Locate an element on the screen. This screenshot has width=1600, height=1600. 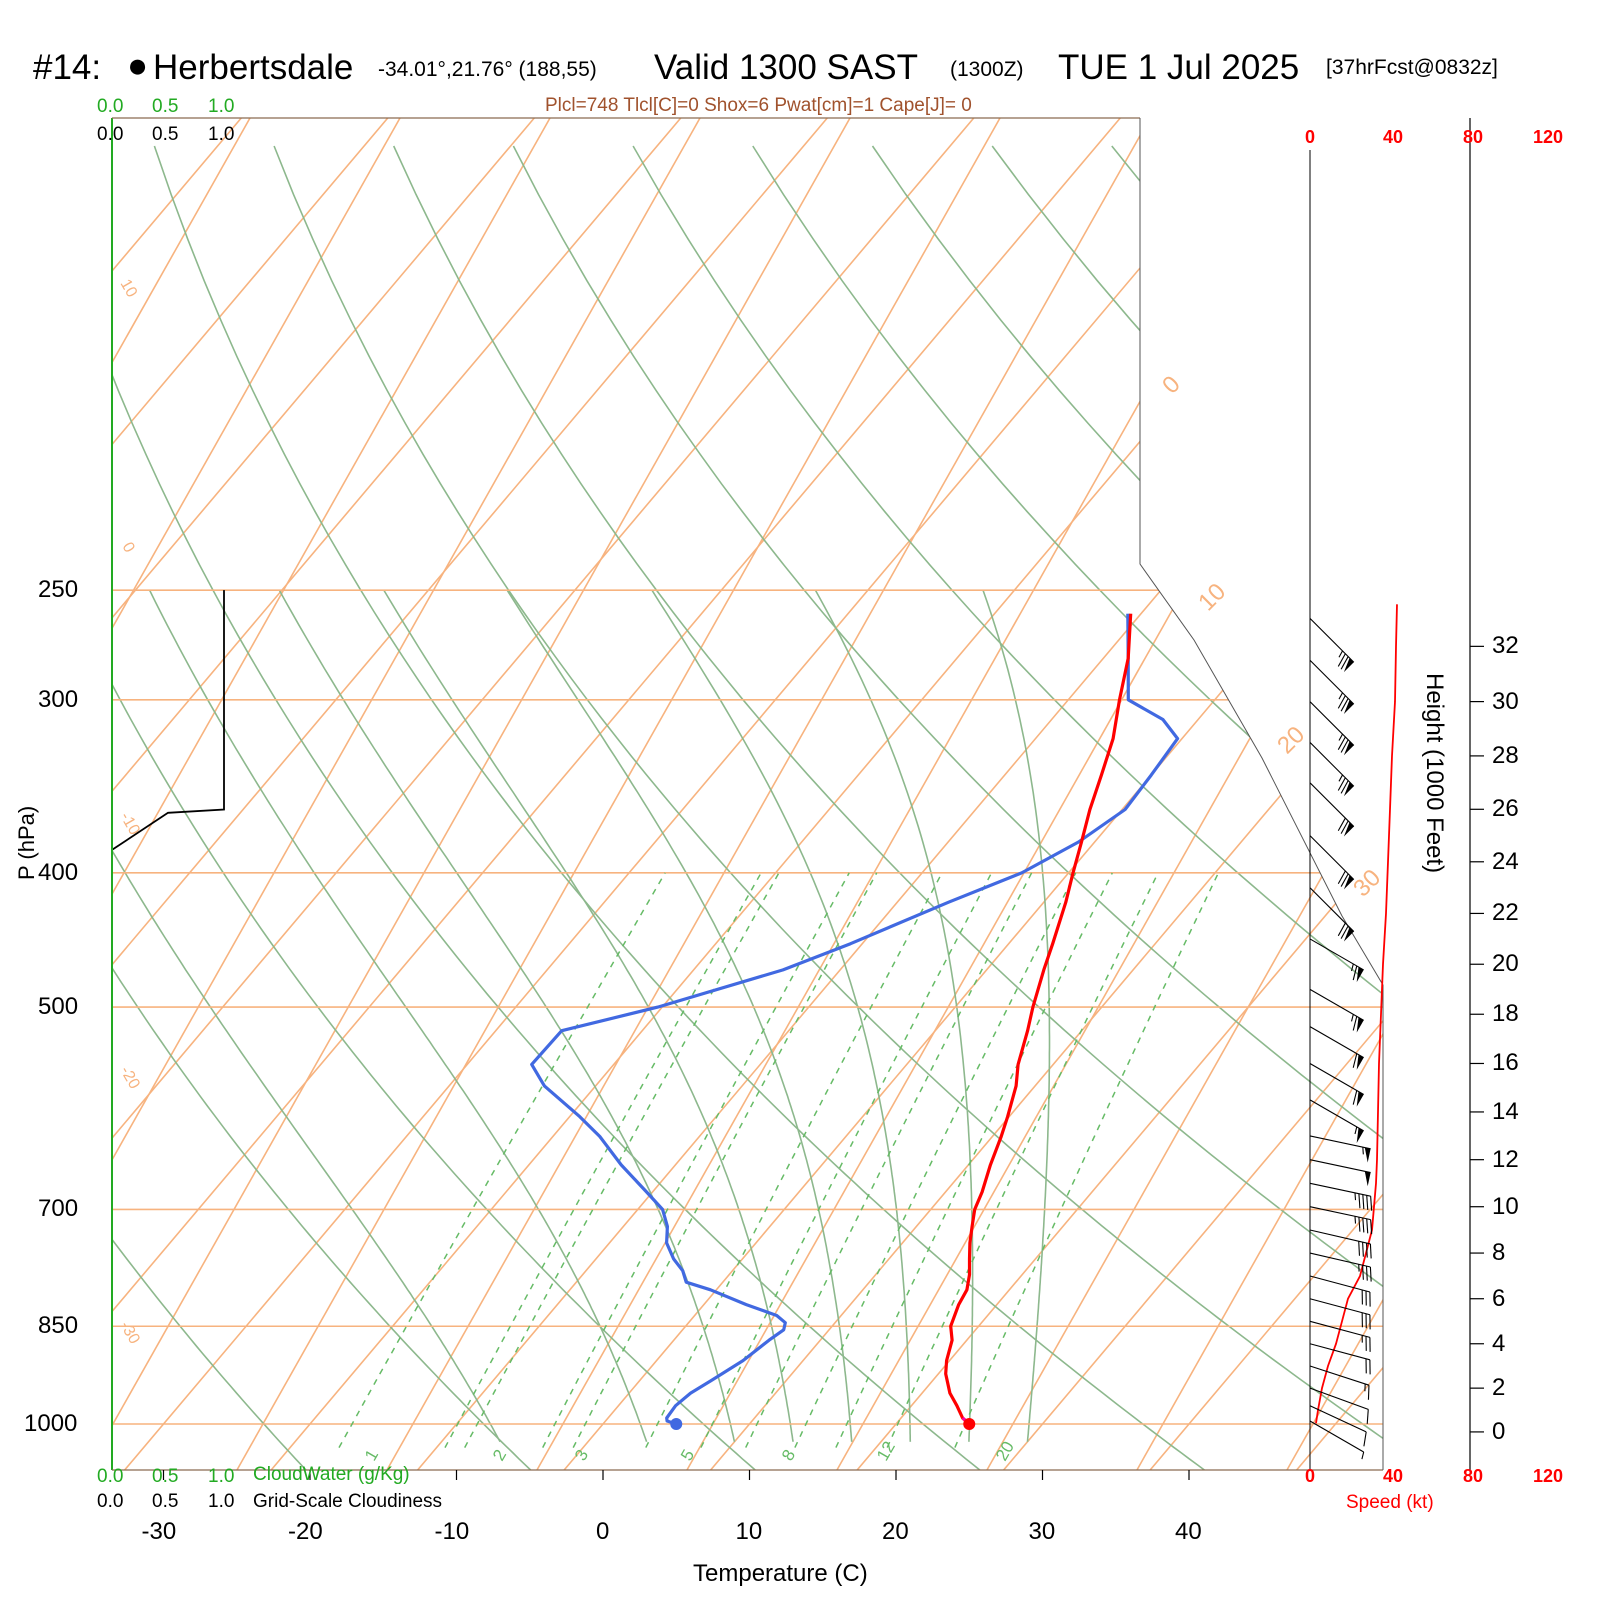
isotherm-a--60 is located at coordinates (638, 341).